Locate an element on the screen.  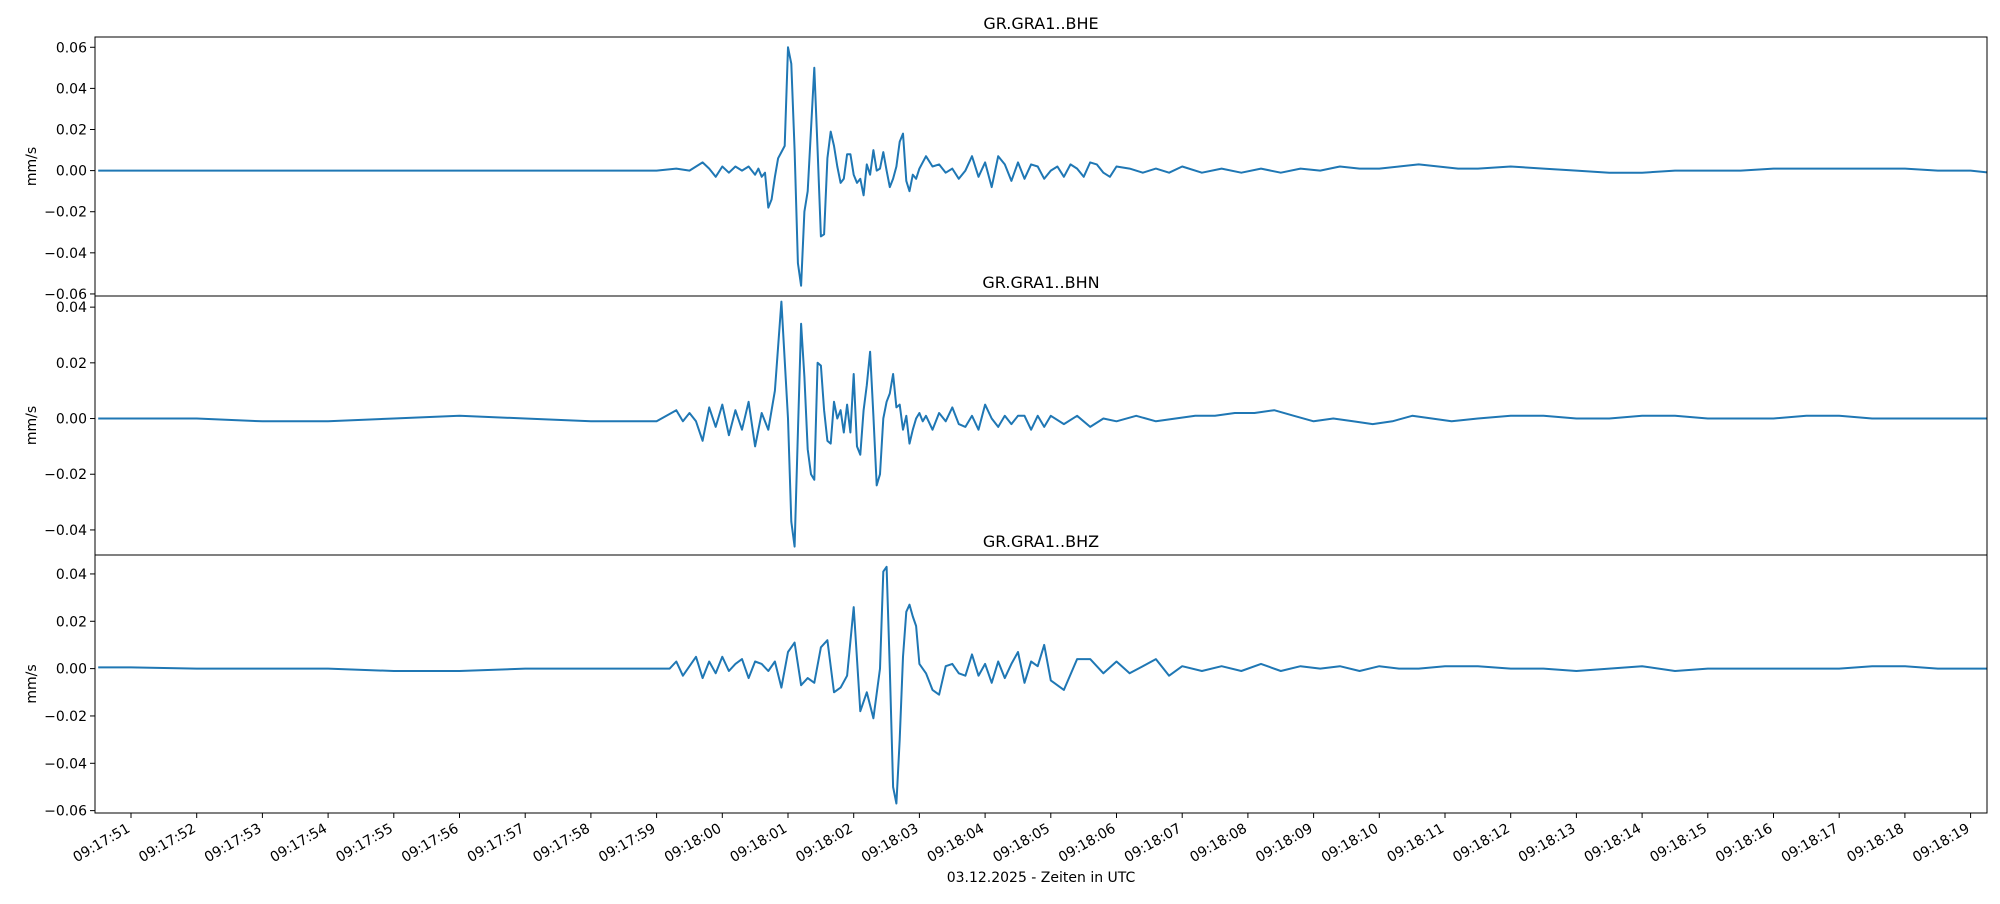
y-axis-label-2: mm/s is located at coordinates (32, 425).